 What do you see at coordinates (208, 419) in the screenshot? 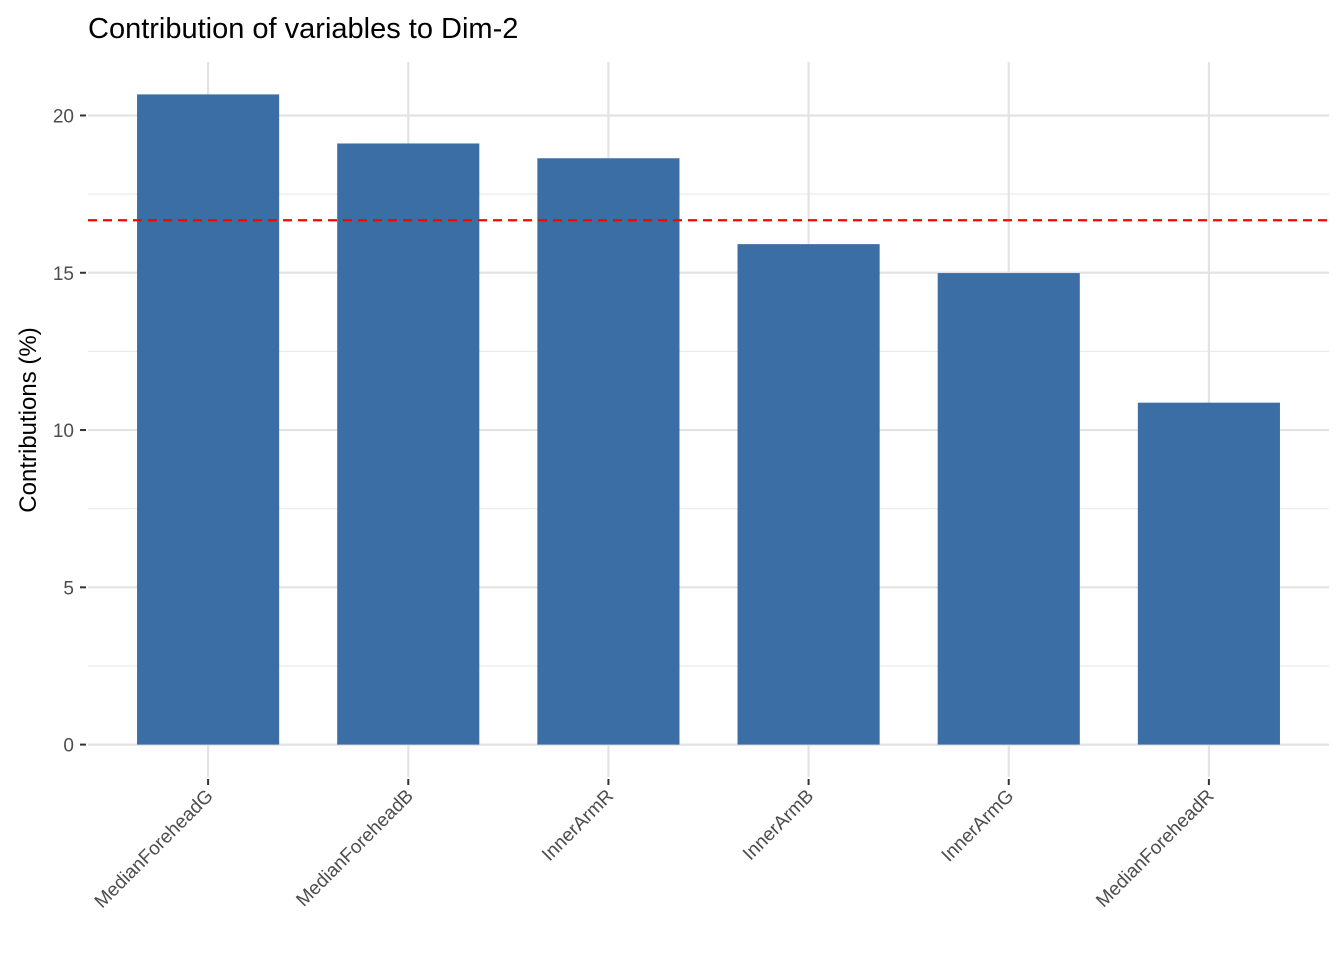
I see `bar-MedianForeheadG` at bounding box center [208, 419].